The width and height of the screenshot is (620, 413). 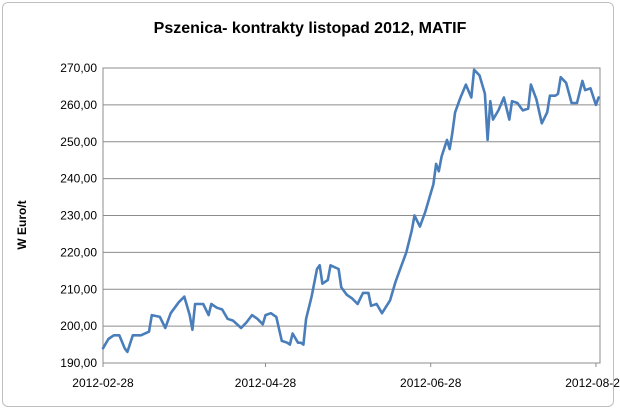 I want to click on x-tick-label: 2012-06-28, so click(x=431, y=383).